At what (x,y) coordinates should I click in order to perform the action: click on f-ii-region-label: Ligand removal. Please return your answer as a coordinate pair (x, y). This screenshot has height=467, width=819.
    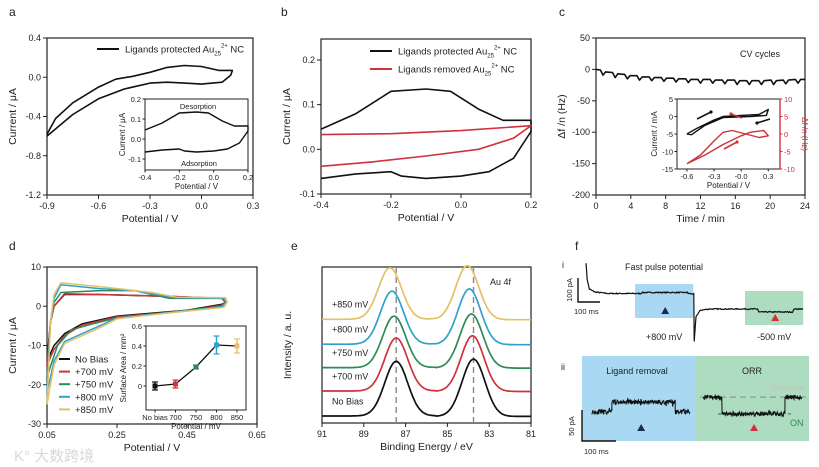
    Looking at the image, I should click on (637, 371).